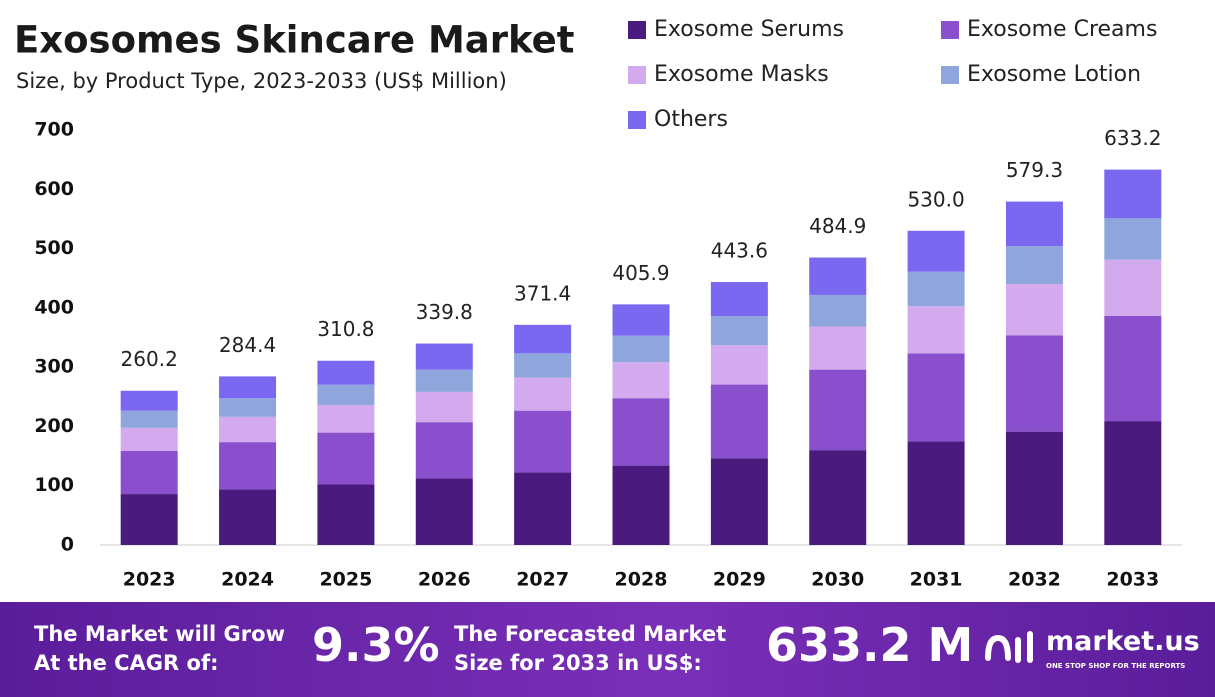  What do you see at coordinates (691, 119) in the screenshot?
I see `legend-label: Others` at bounding box center [691, 119].